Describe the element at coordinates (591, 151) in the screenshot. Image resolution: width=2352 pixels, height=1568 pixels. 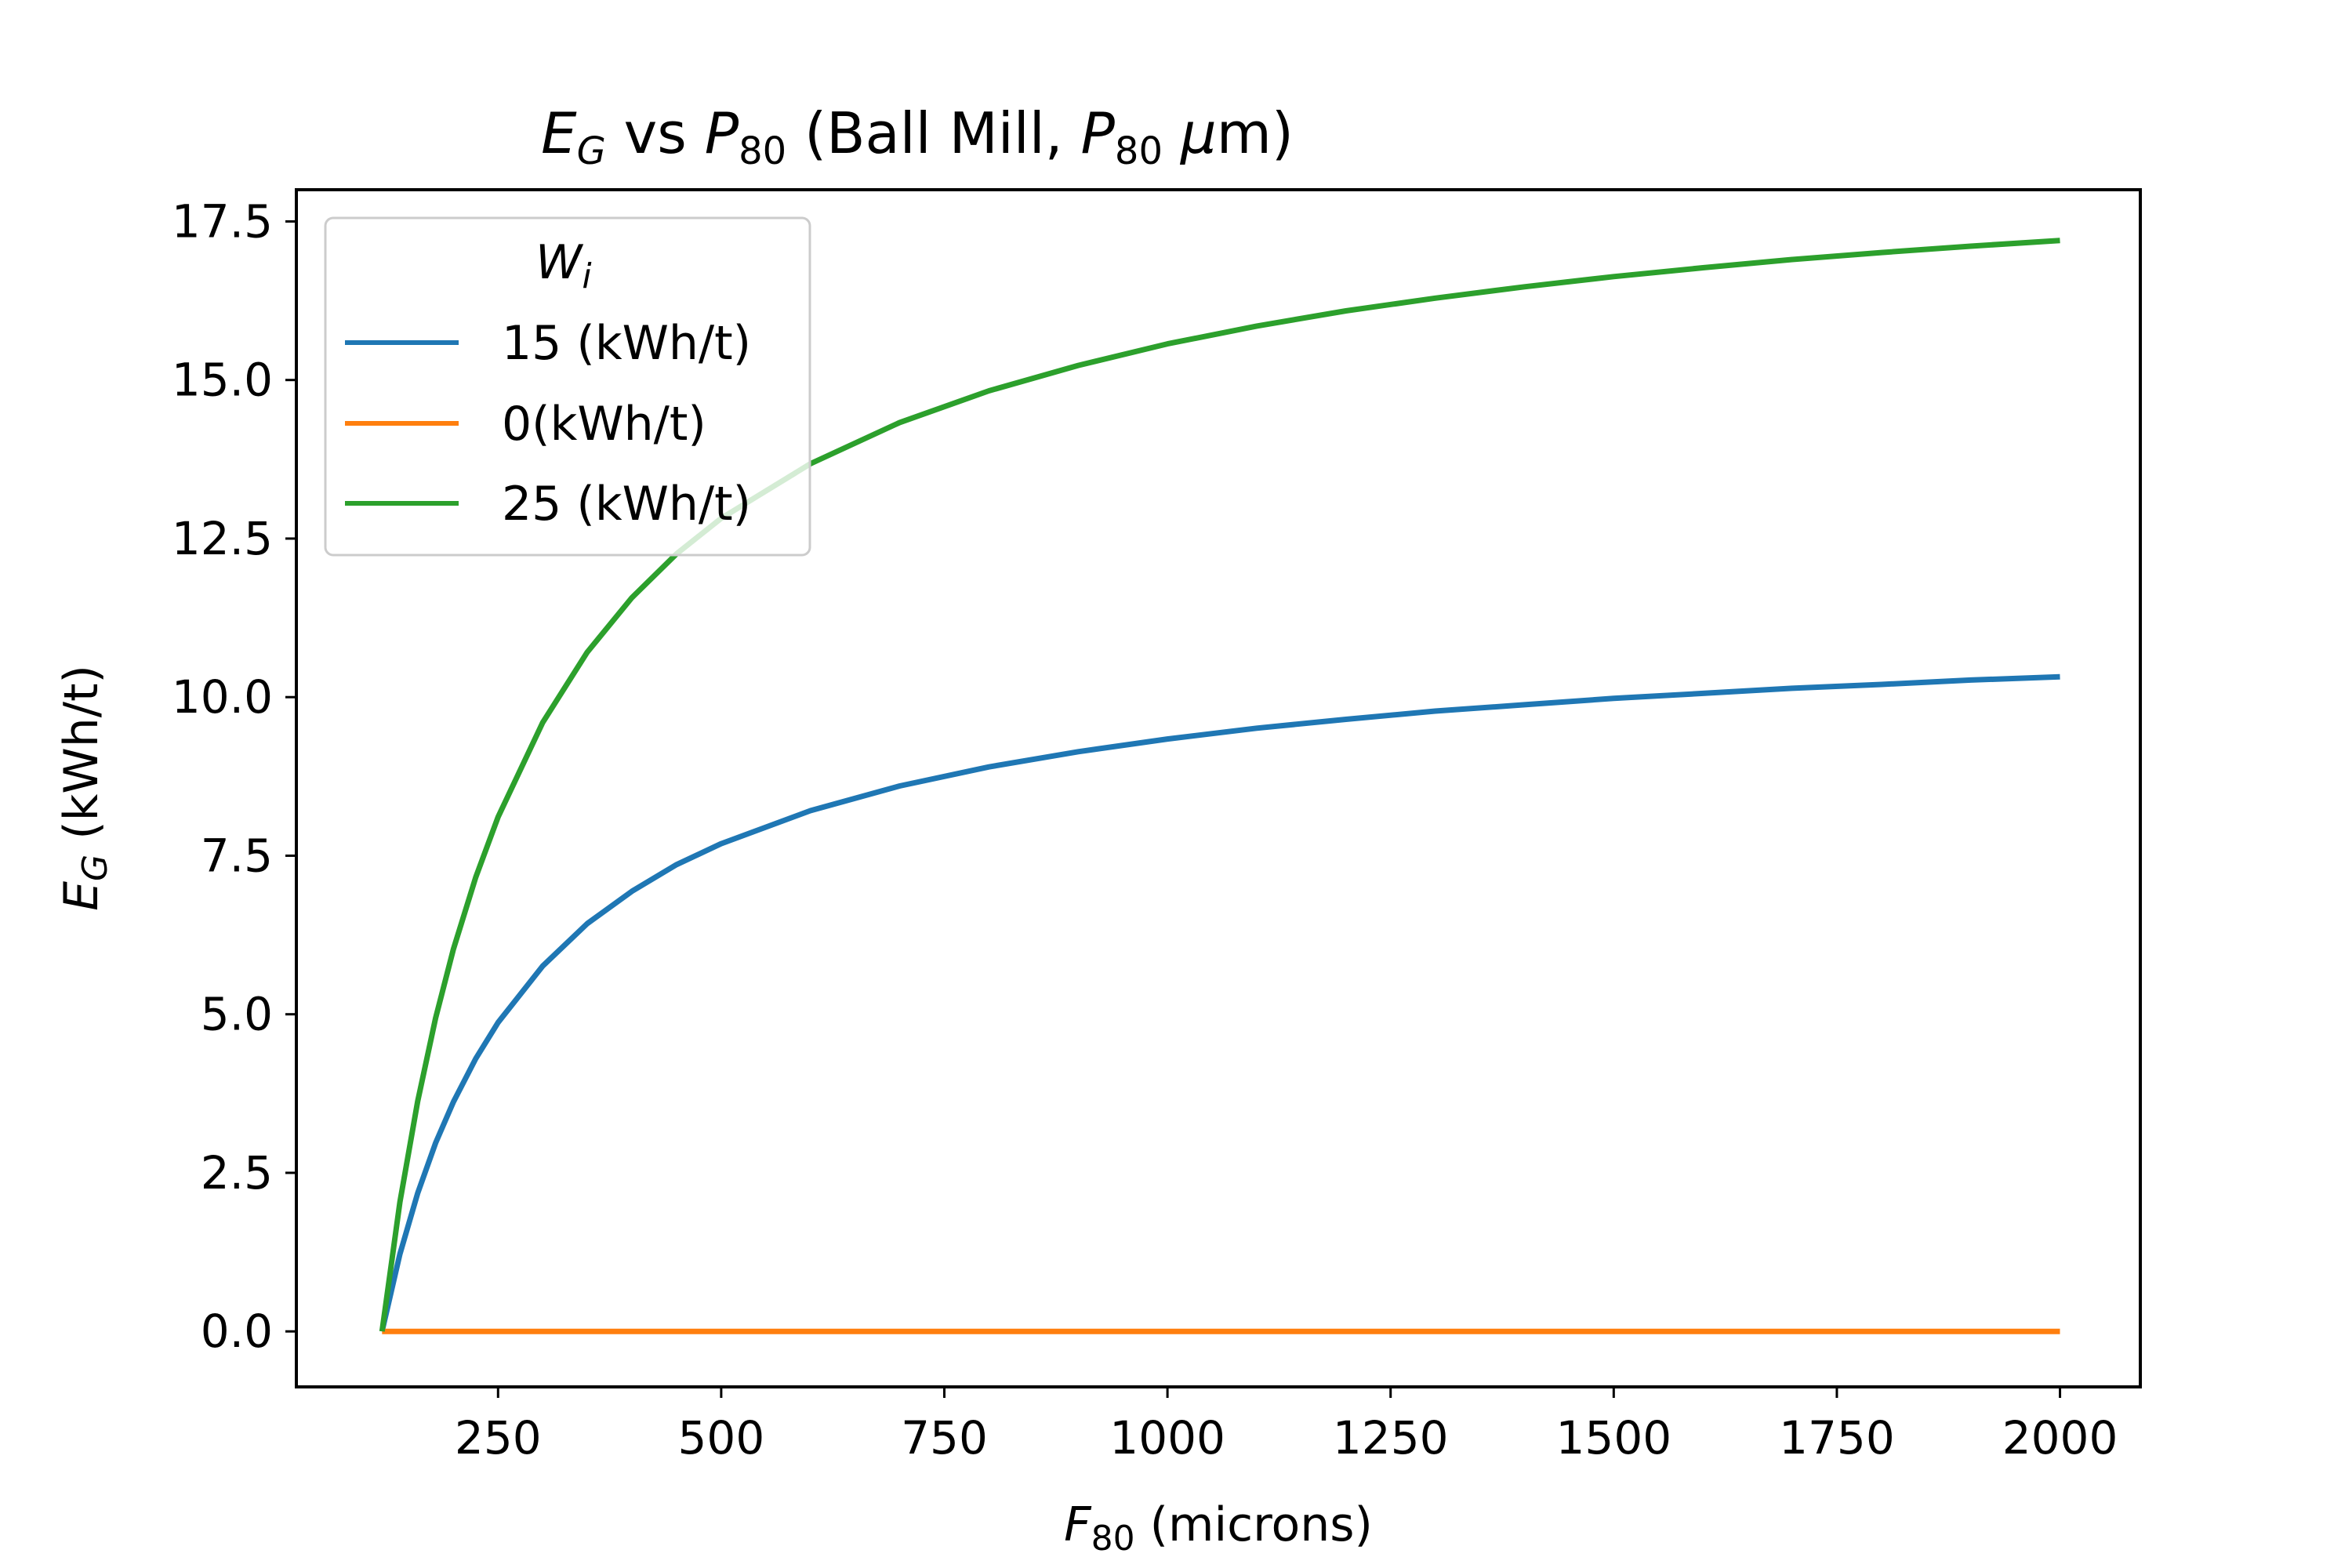
I see `title-e-sub: G` at that location.